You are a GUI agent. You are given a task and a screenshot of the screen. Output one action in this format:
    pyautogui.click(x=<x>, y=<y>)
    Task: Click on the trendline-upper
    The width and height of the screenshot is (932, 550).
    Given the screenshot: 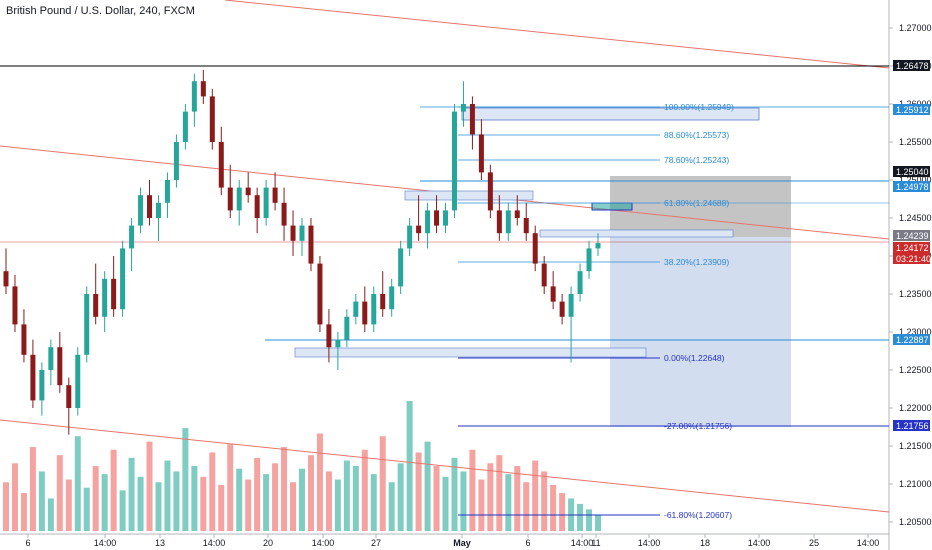 What is the action you would take?
    pyautogui.click(x=557, y=34)
    